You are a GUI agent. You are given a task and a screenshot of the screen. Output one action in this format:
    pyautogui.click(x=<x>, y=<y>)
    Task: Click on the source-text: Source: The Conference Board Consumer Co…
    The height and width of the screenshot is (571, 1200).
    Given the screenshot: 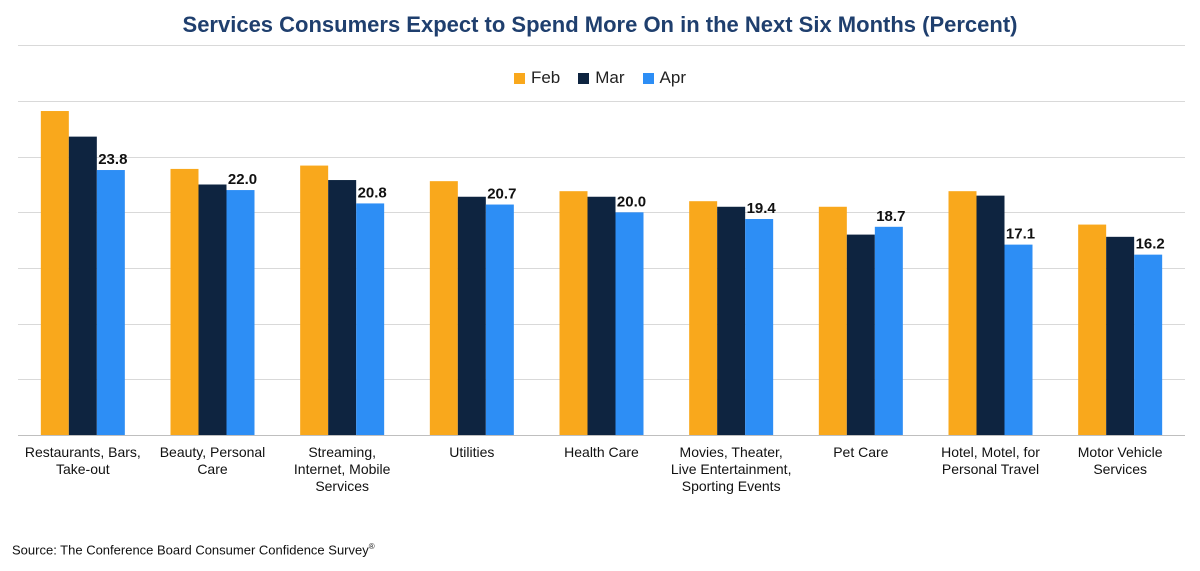 What is the action you would take?
    pyautogui.click(x=190, y=550)
    